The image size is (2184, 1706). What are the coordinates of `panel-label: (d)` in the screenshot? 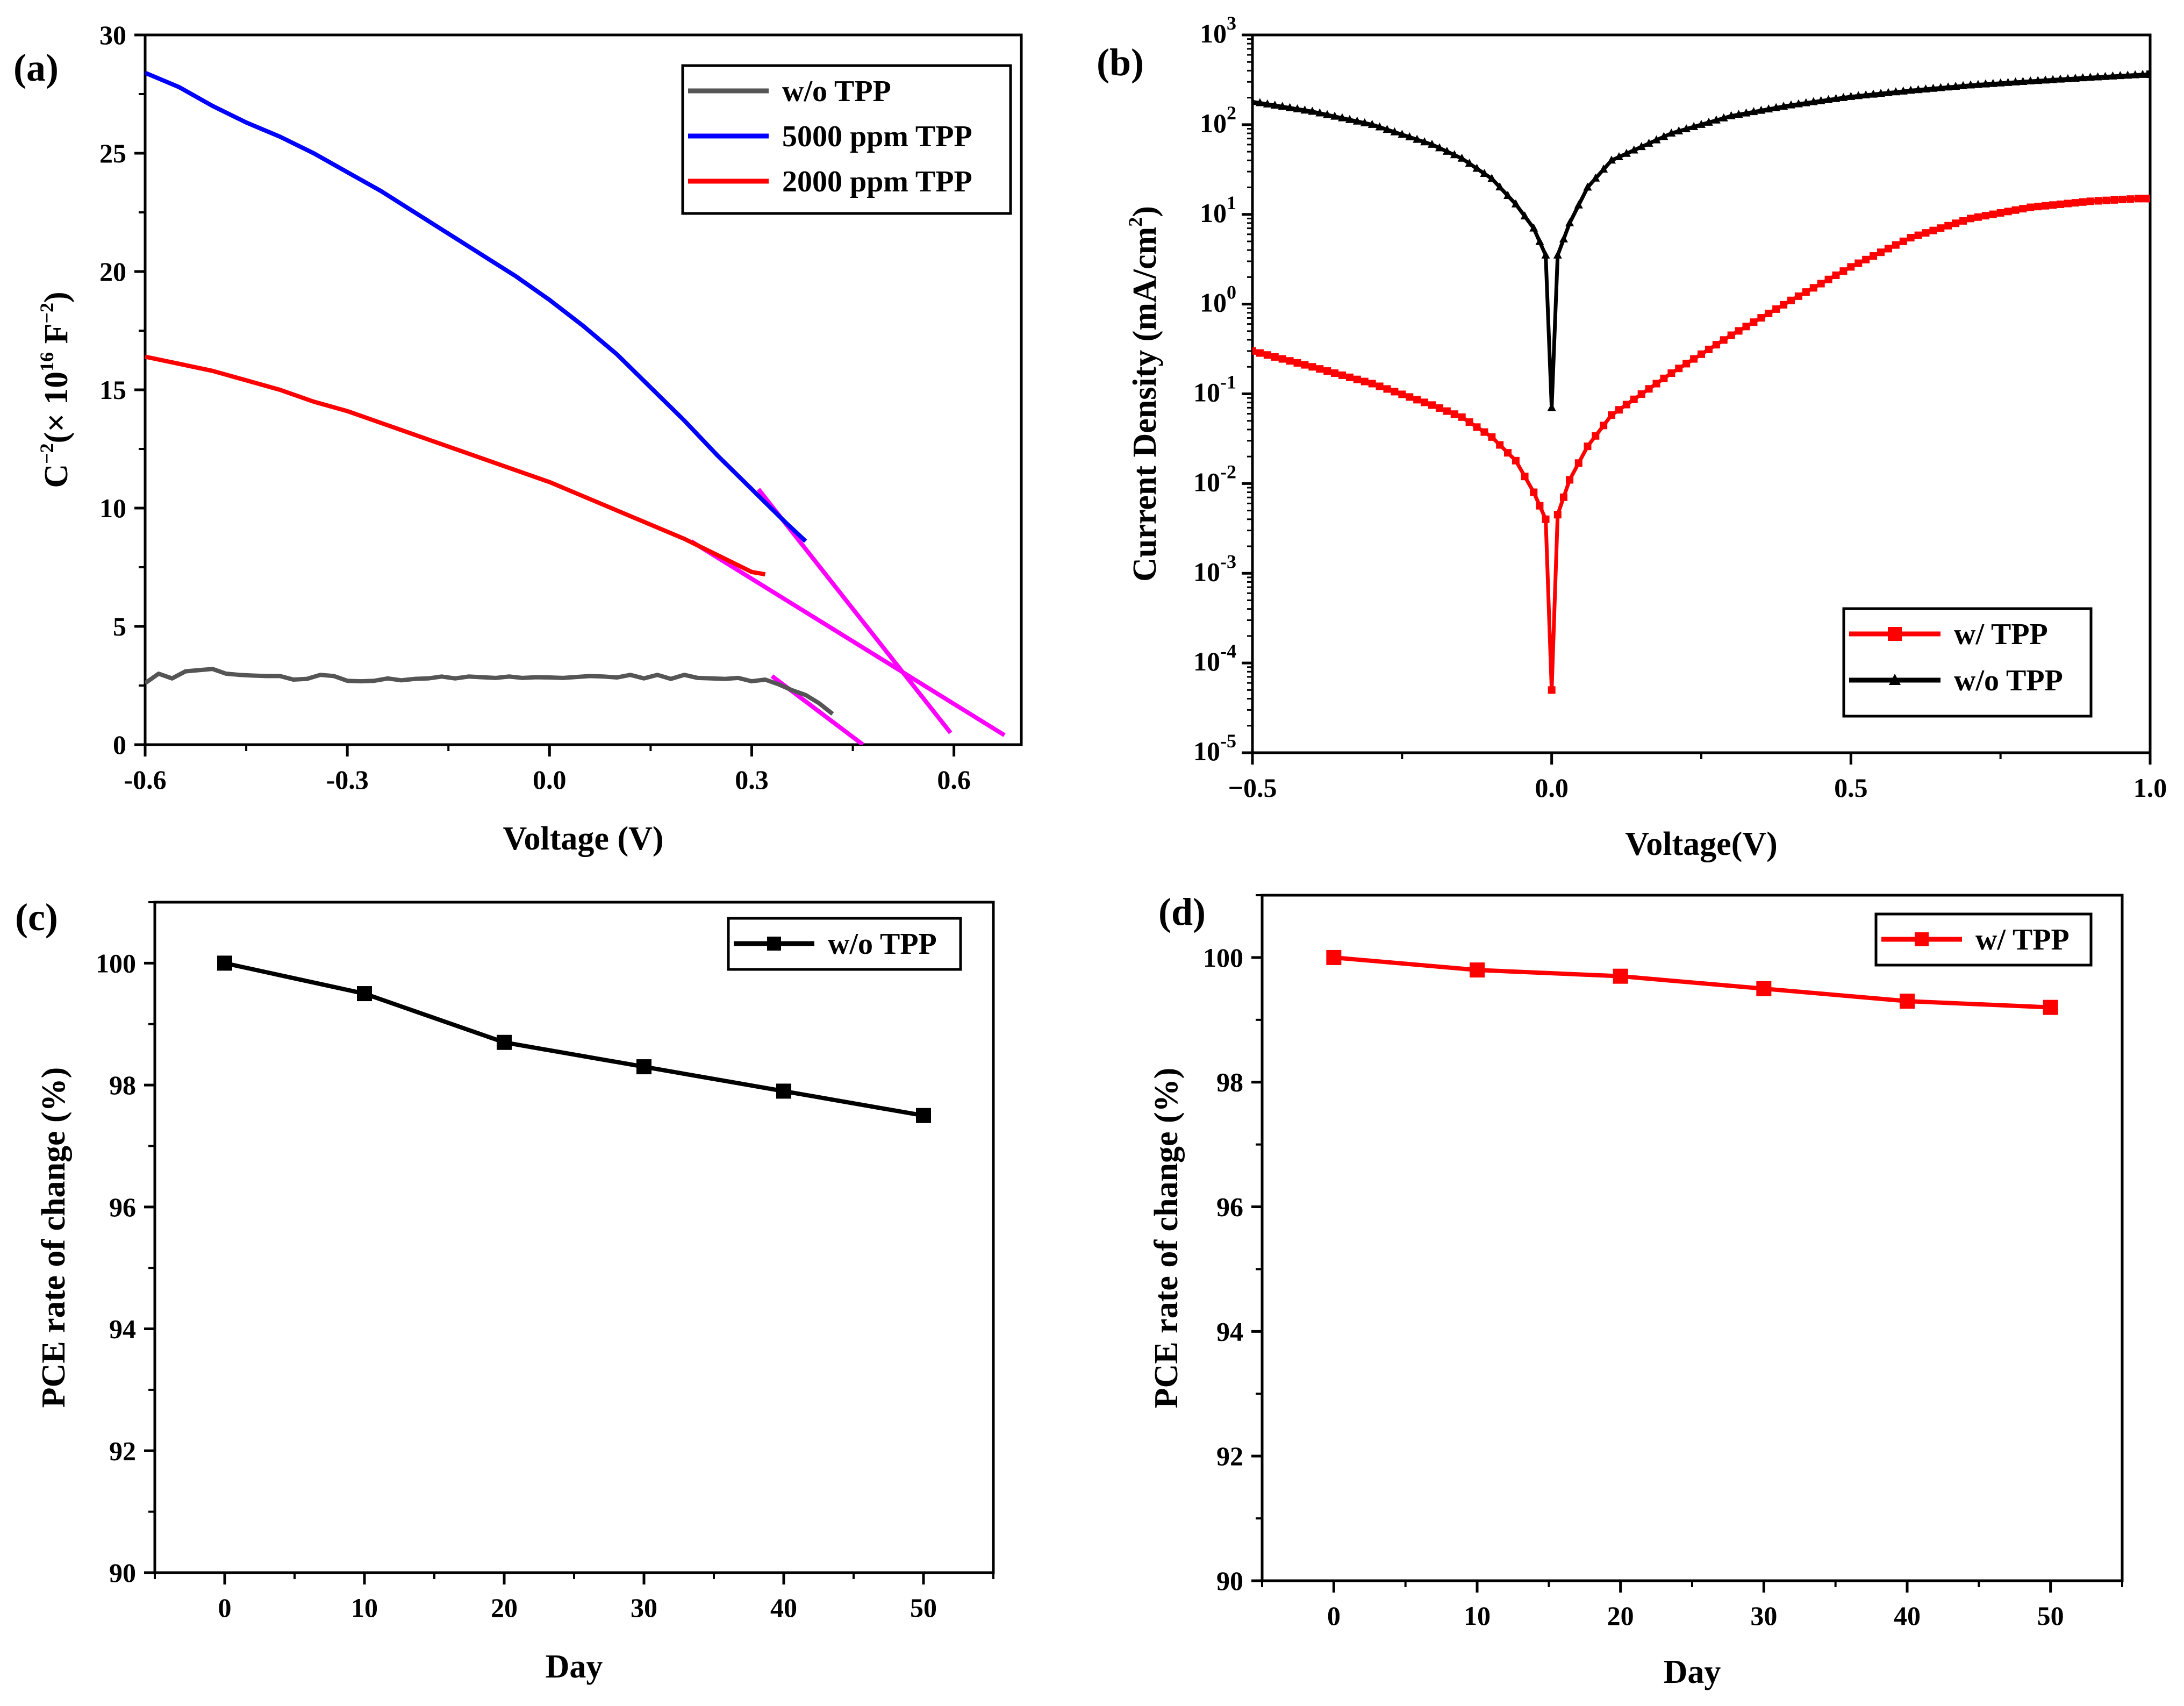 It's located at (1182, 911).